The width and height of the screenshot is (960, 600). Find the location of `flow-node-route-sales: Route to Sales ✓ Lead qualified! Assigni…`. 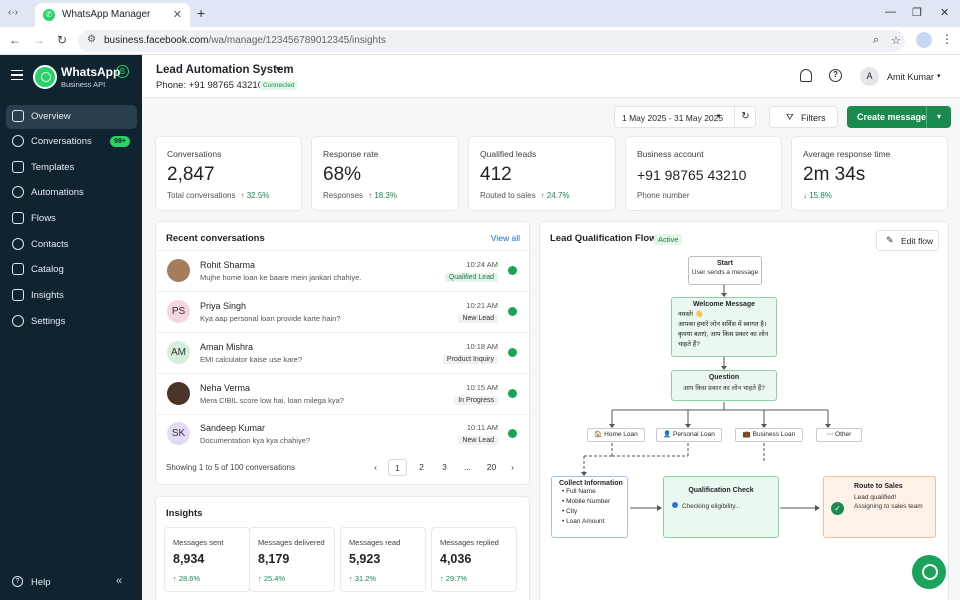

flow-node-route-sales: Route to Sales ✓ Lead qualified! Assigni… is located at coordinates (879, 507).